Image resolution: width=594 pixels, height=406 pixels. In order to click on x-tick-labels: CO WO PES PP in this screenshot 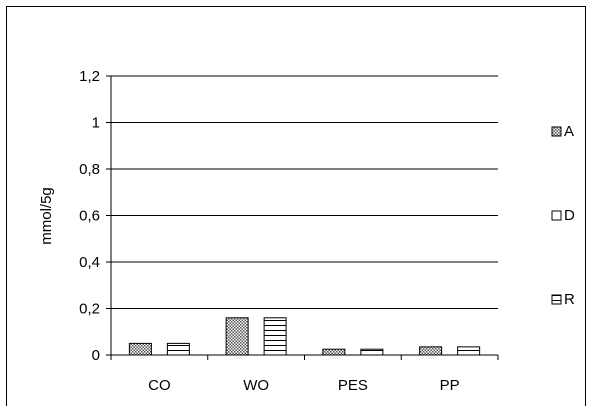, I will do `click(304, 385)`.